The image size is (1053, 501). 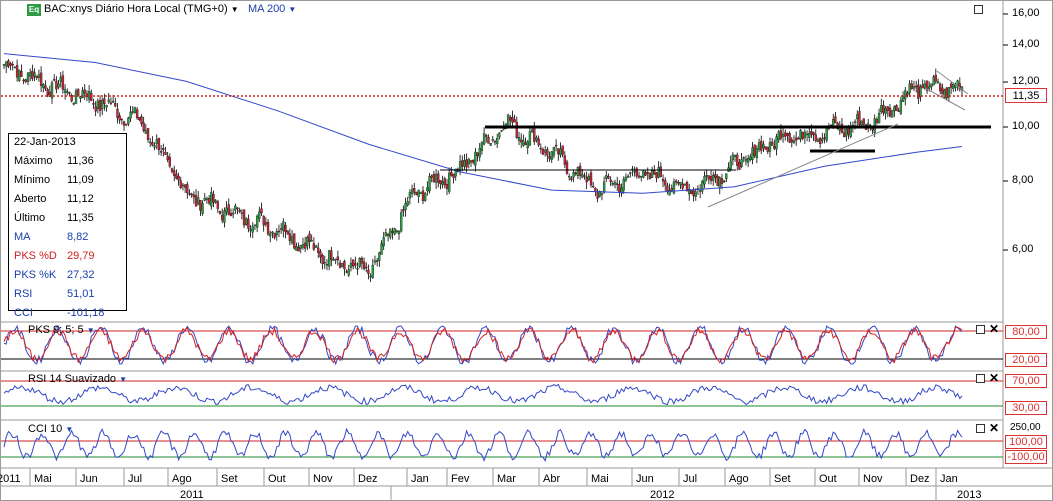 I want to click on close-rsi-icon: ✕, so click(x=994, y=378).